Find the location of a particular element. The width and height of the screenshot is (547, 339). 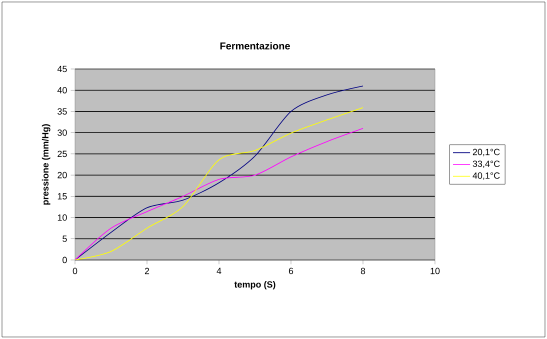

y-tick-label: 10 is located at coordinates (62, 217).